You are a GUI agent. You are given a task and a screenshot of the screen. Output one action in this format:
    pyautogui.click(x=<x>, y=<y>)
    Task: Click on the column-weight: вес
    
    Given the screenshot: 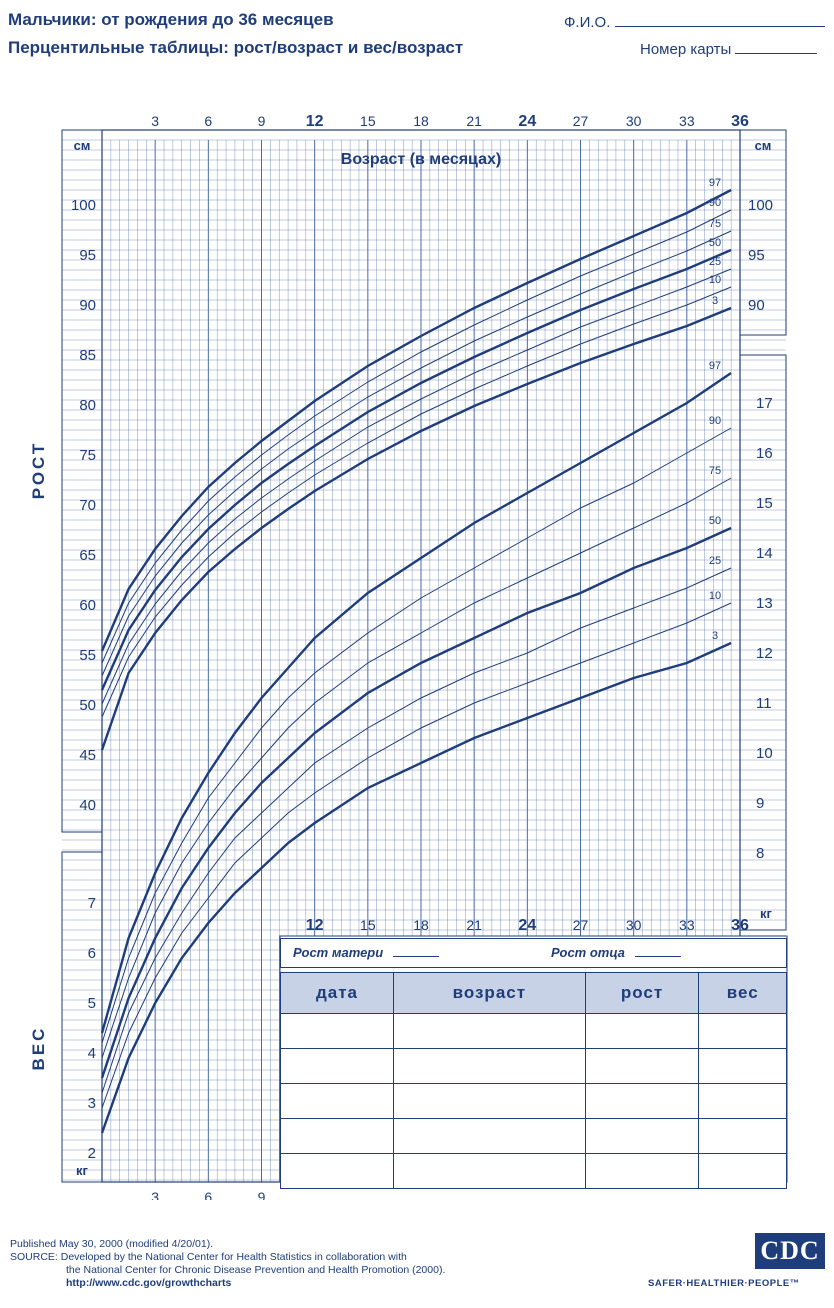 What is the action you would take?
    pyautogui.click(x=742, y=993)
    